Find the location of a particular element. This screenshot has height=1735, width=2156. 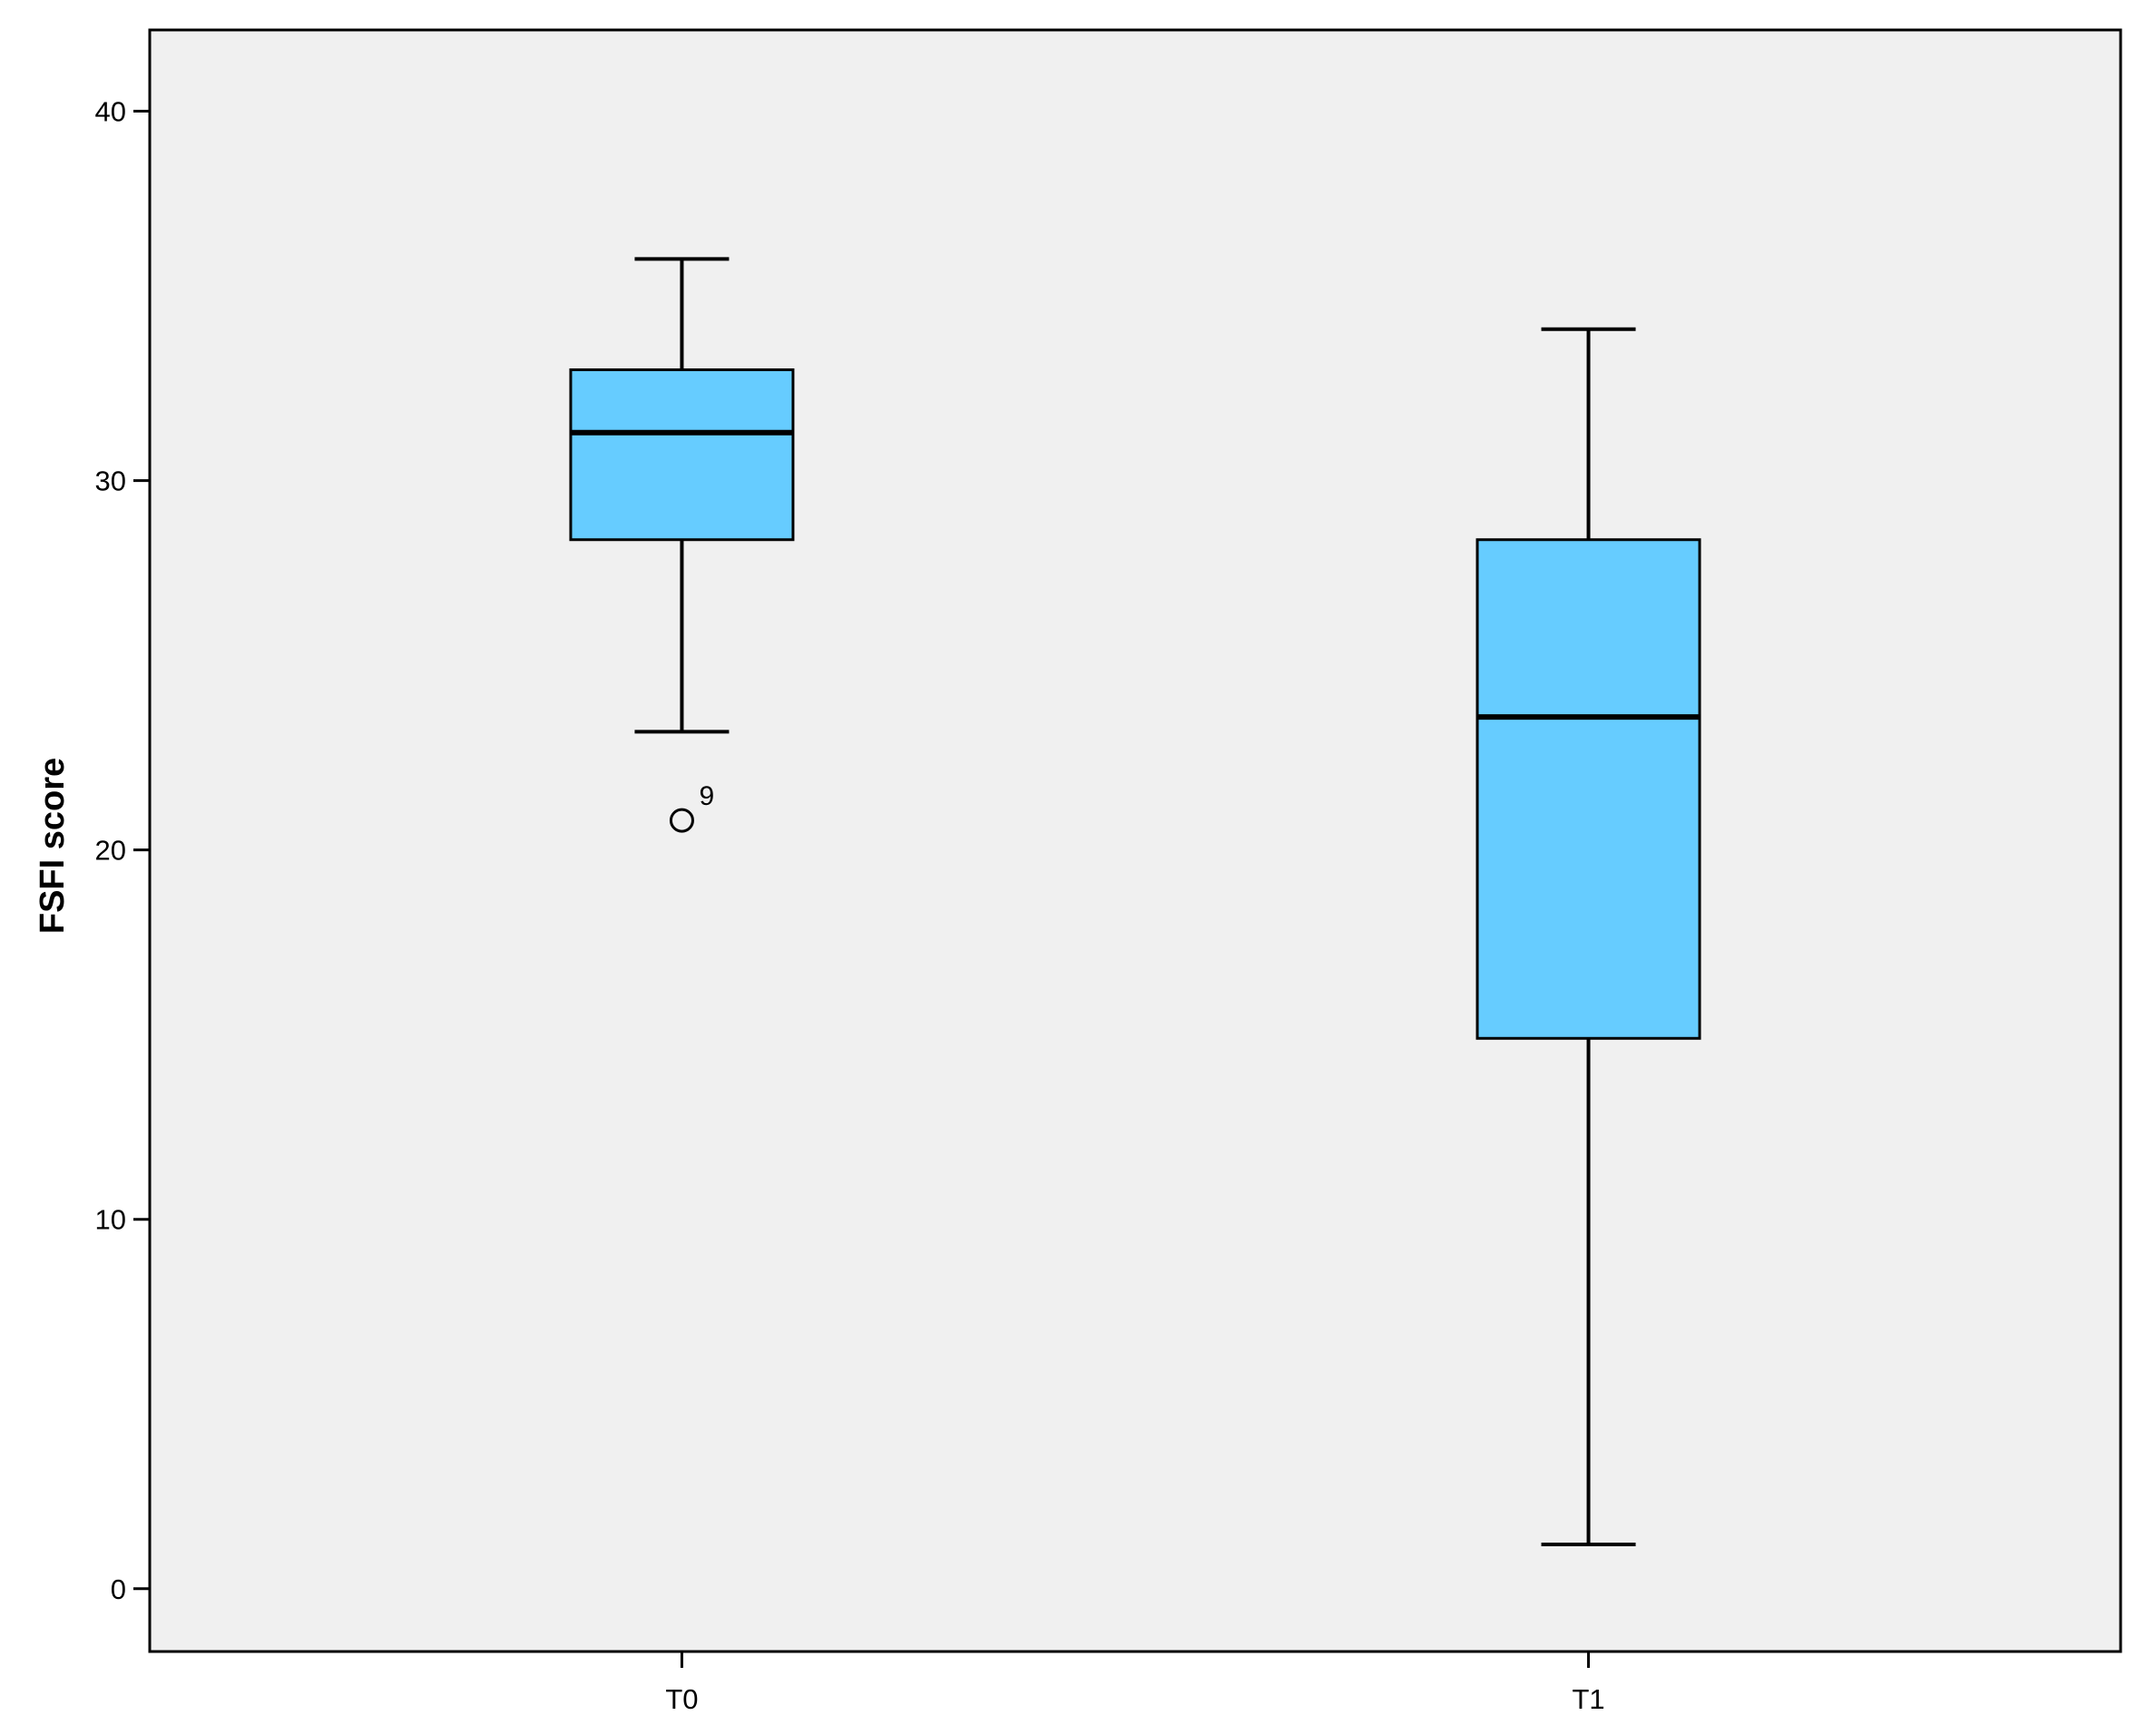

box-group is located at coordinates (1588, 936).